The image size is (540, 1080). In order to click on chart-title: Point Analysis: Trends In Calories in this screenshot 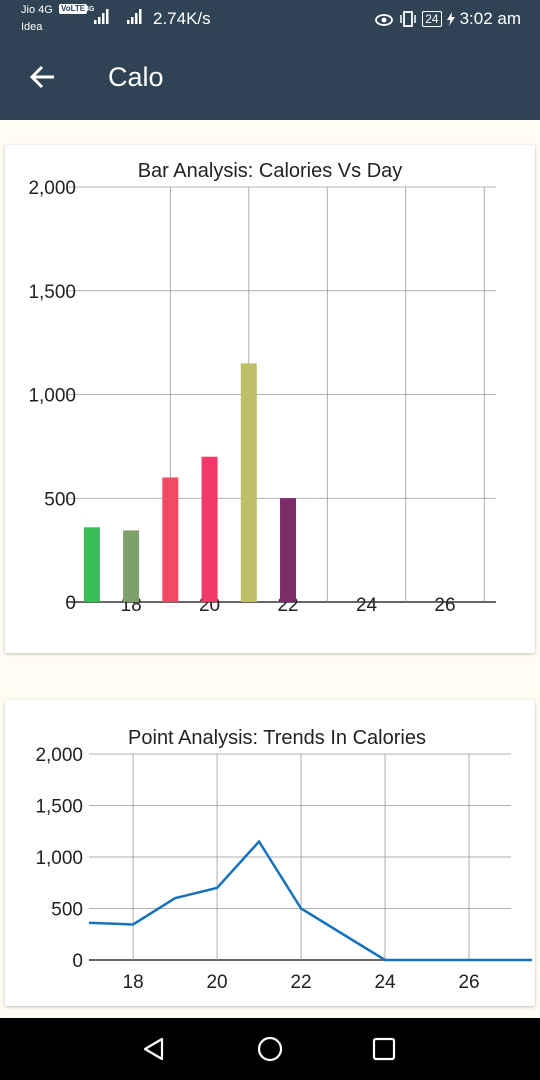, I will do `click(277, 738)`.